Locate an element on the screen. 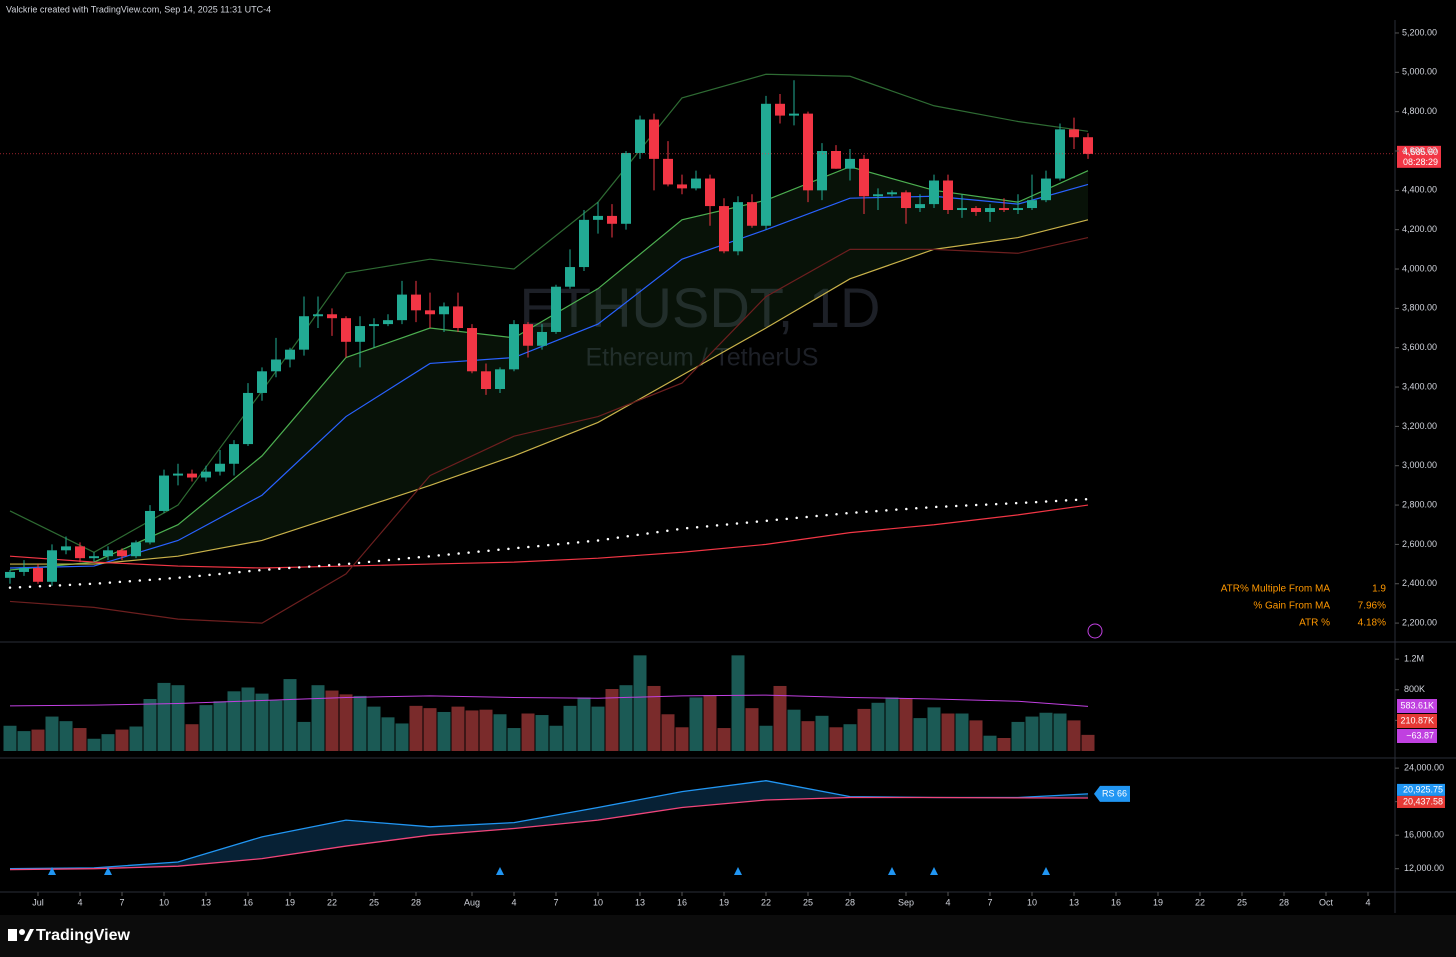 This screenshot has height=957, width=1456. x-tick-label: 25 is located at coordinates (1242, 902).